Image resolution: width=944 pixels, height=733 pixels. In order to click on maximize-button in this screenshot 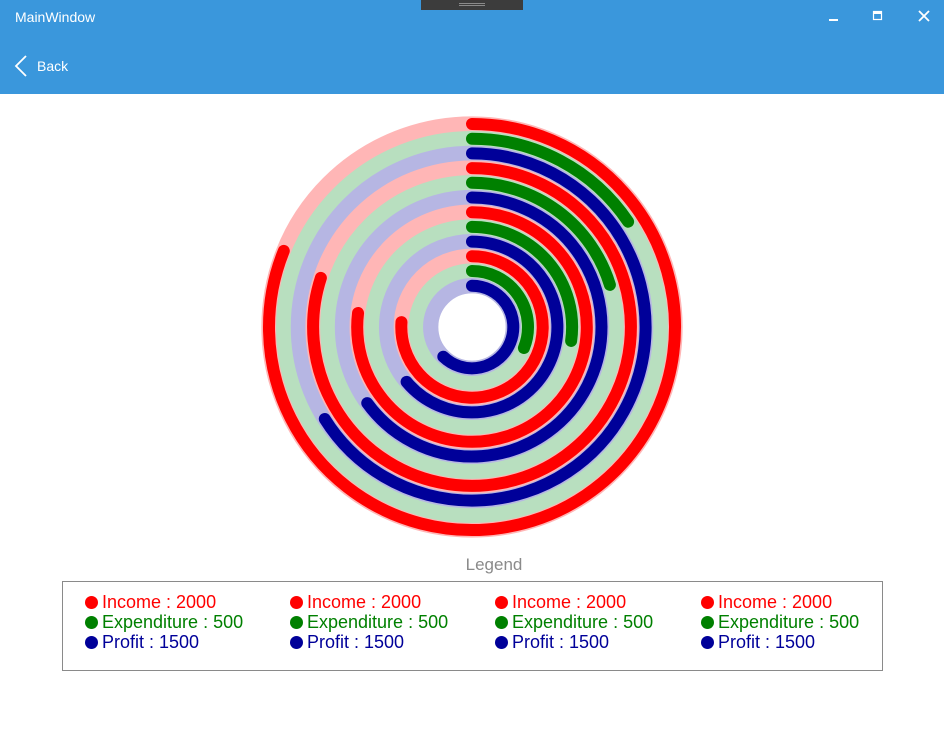, I will do `click(878, 16)`.